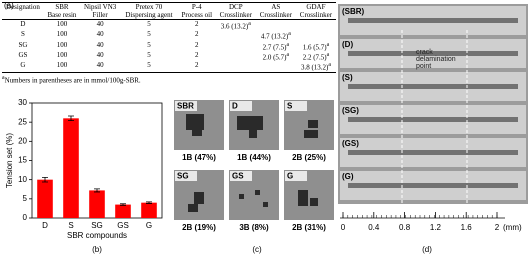 The width and height of the screenshot is (528, 258). What do you see at coordinates (97, 249) in the screenshot?
I see `panel-label: (b)` at bounding box center [97, 249].